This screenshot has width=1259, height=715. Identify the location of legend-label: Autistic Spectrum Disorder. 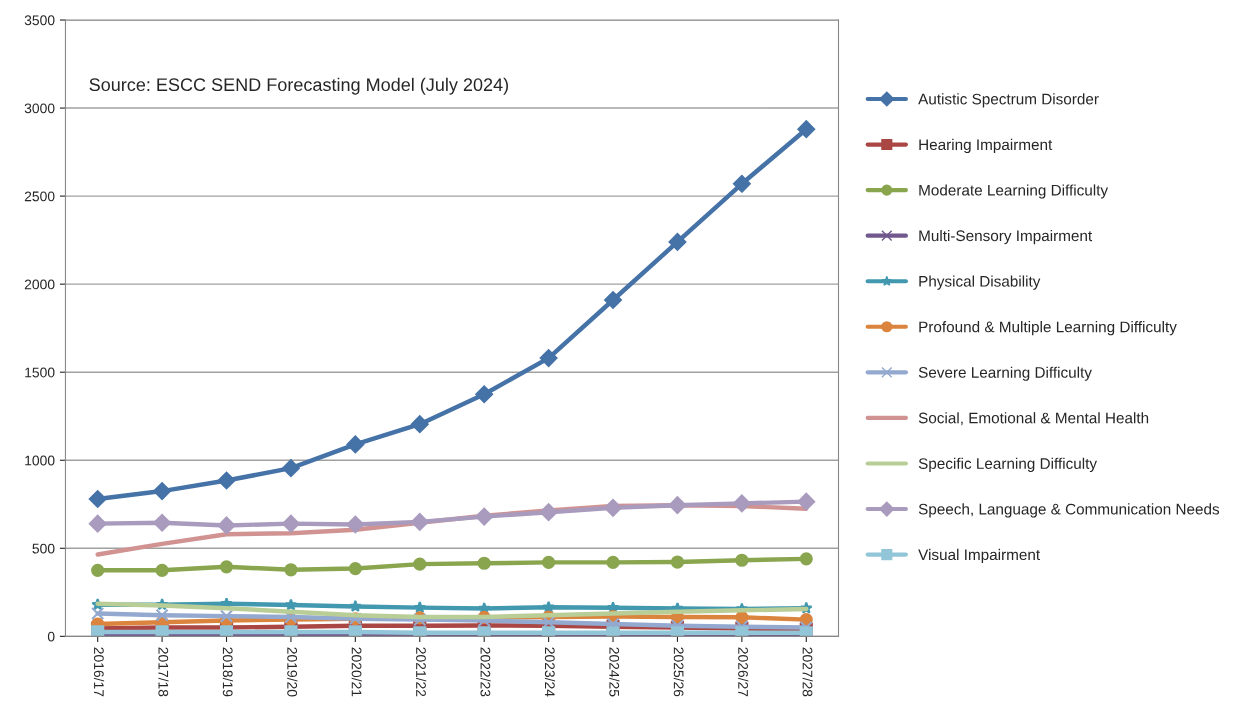
(1008, 100).